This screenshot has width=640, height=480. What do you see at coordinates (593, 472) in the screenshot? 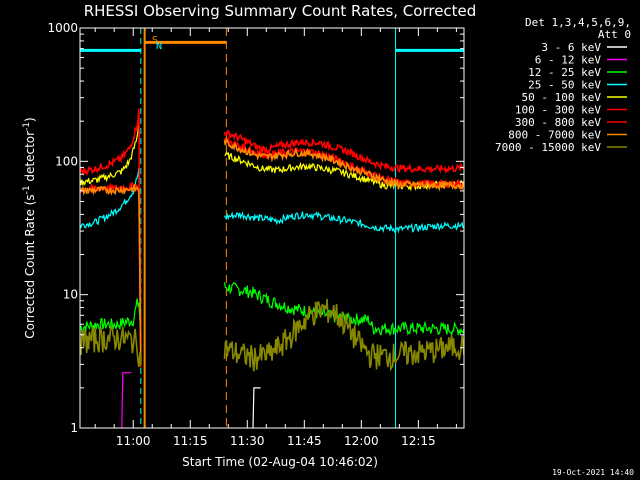
I see `footer-stamp: 19-Oct-2021 14:40` at bounding box center [593, 472].